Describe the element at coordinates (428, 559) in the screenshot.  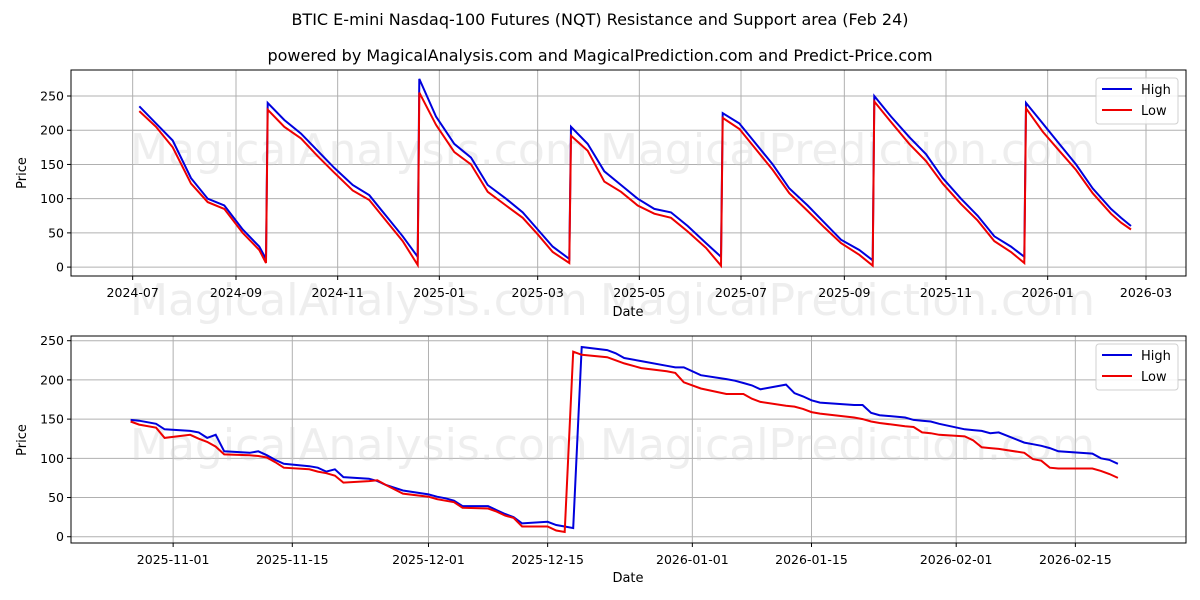
I see `x-tick-label: 2025-12-01` at that location.